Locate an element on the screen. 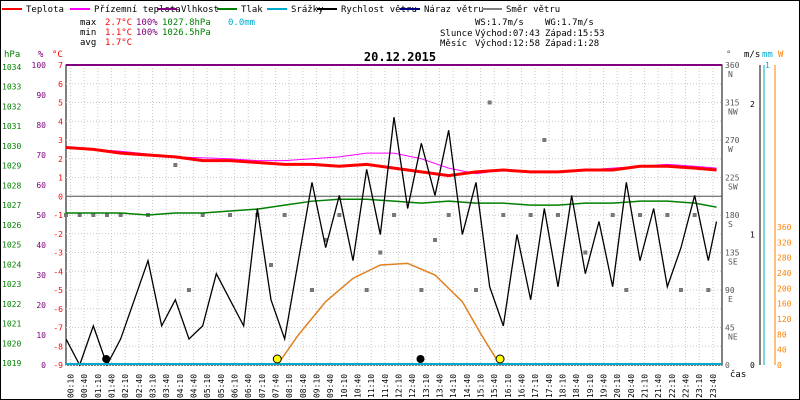 This screenshot has width=800, height=400. time-tick-label: 10:40 is located at coordinates (358, 386).